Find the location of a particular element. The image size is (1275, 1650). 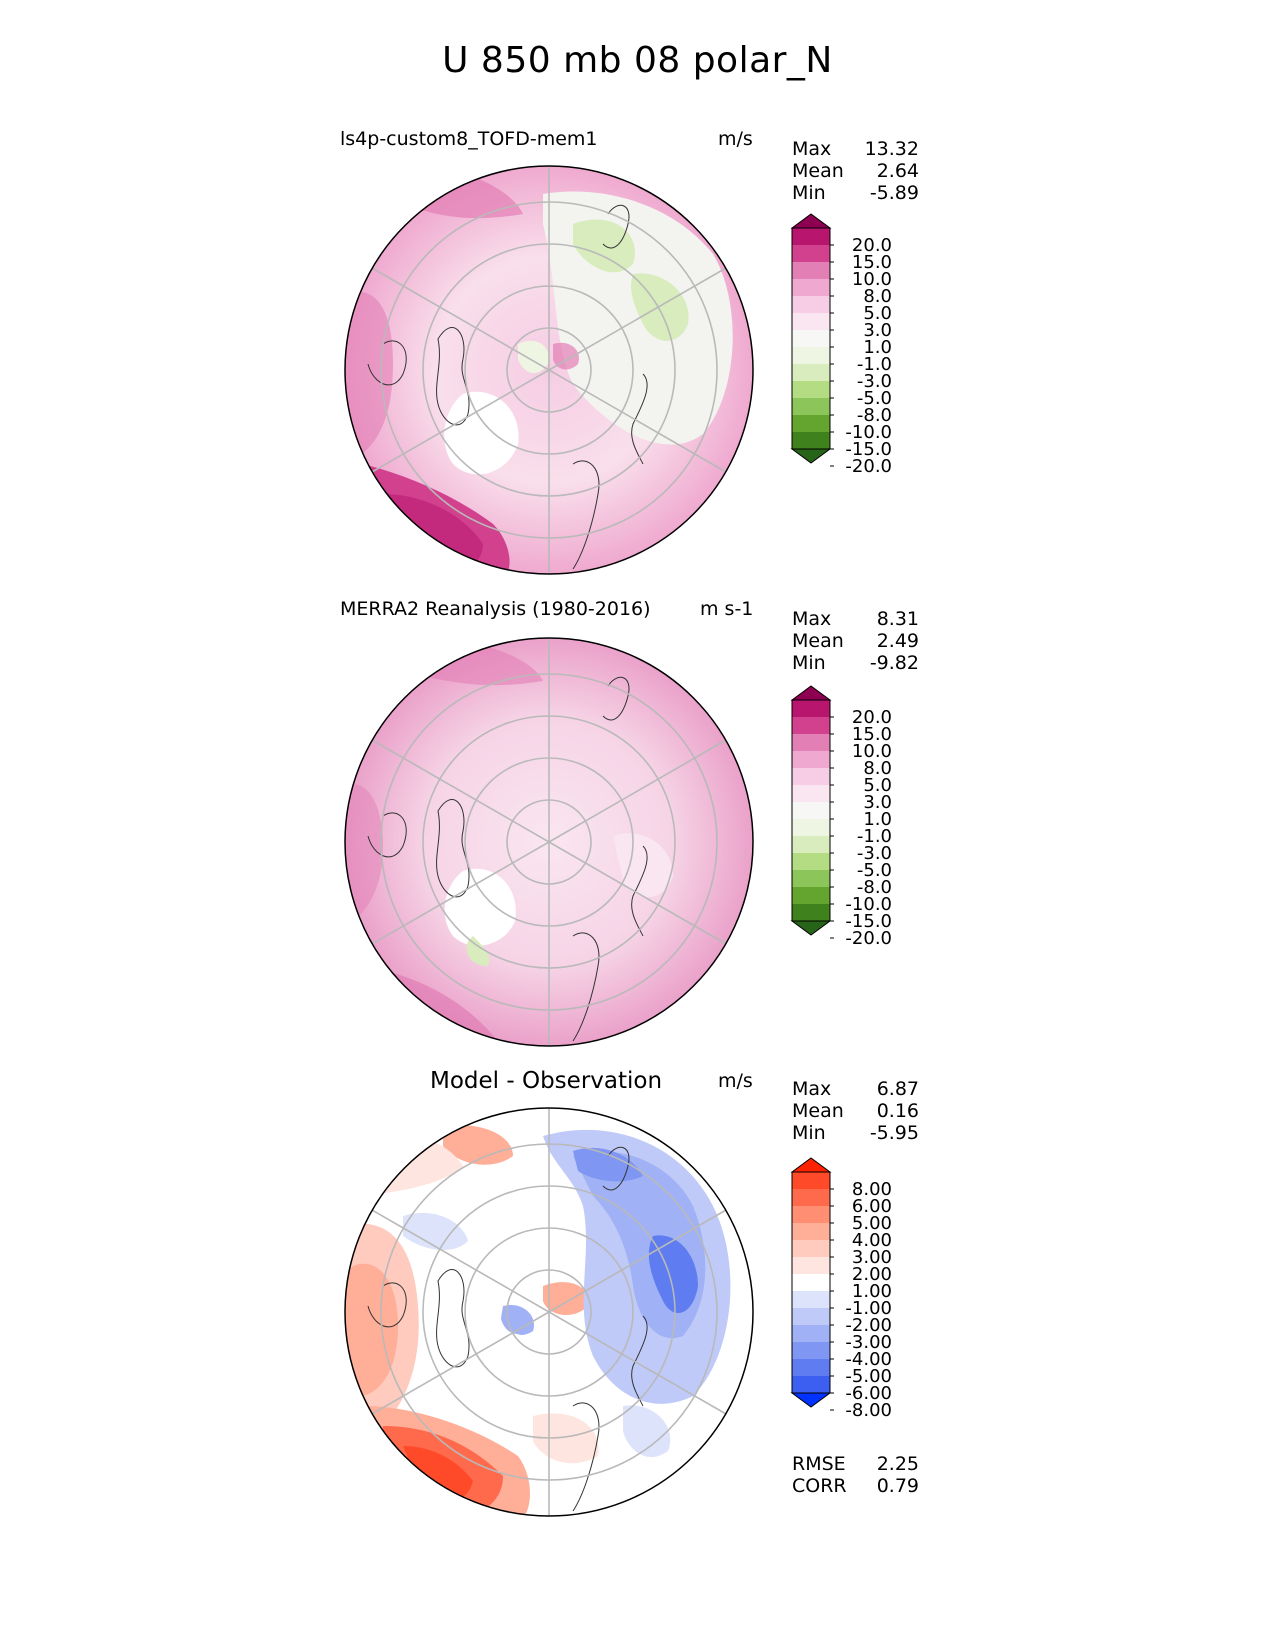

colorbar-tick-label: -20.0 is located at coordinates (868, 938).